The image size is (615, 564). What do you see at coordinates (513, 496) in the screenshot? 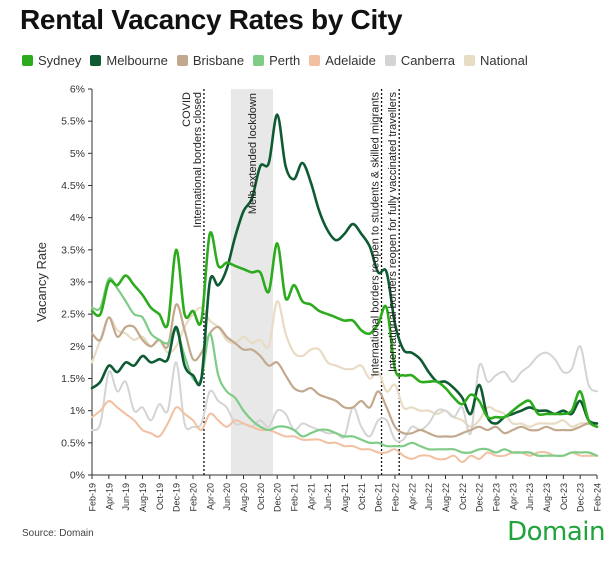
I see `x-tick-label: Apr-23` at bounding box center [513, 496].